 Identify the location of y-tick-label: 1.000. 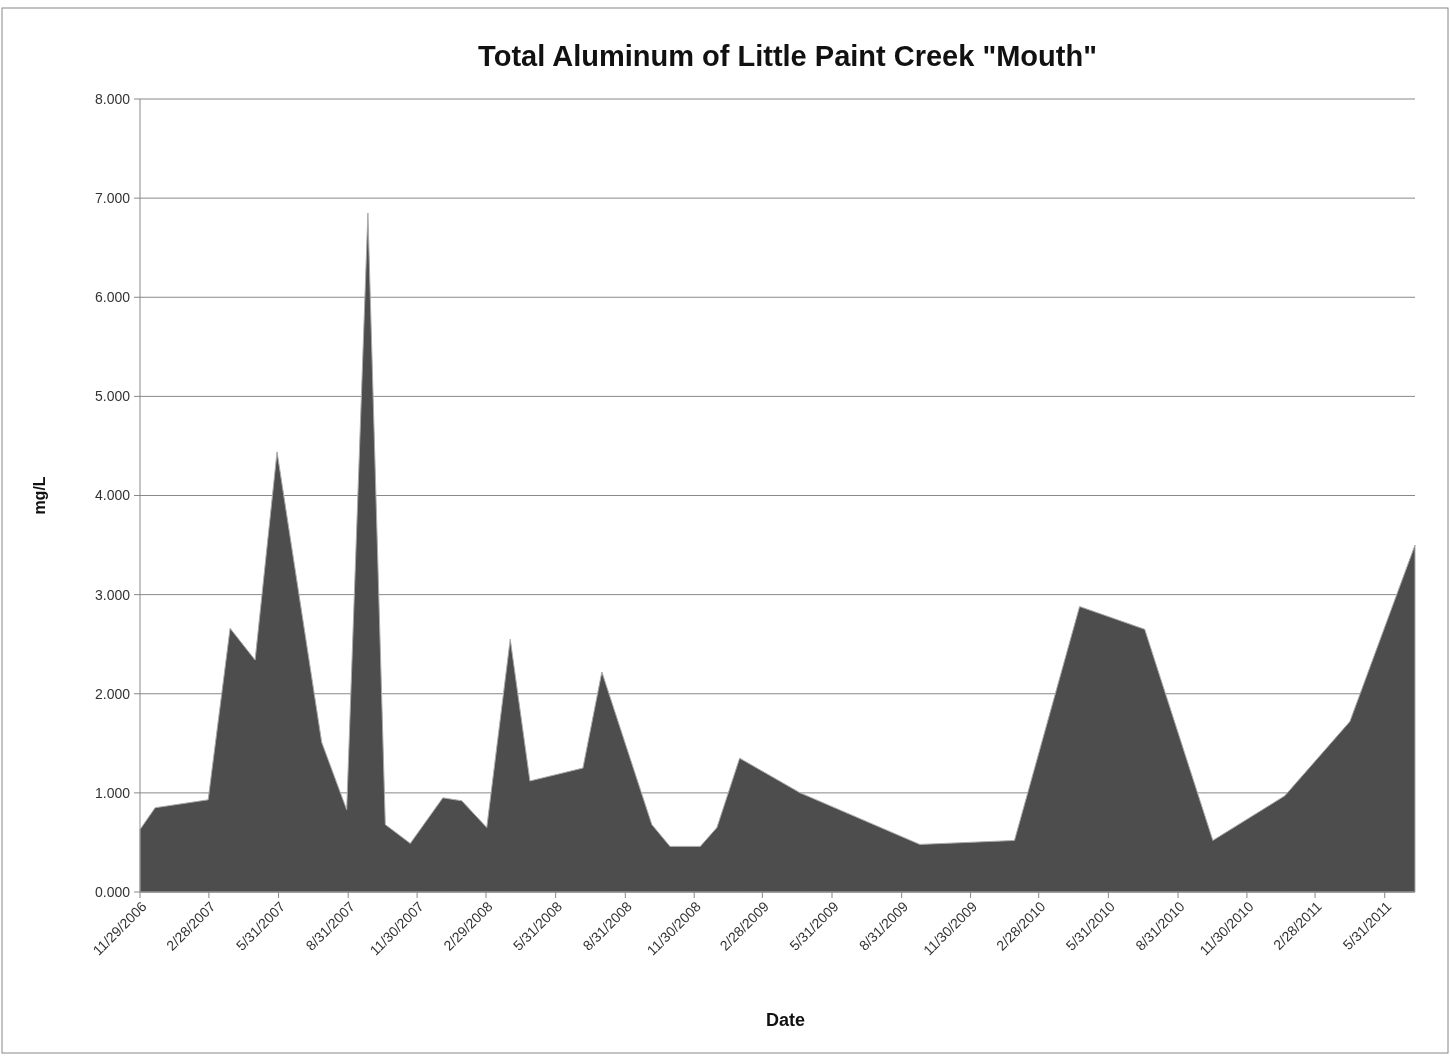
(112, 792).